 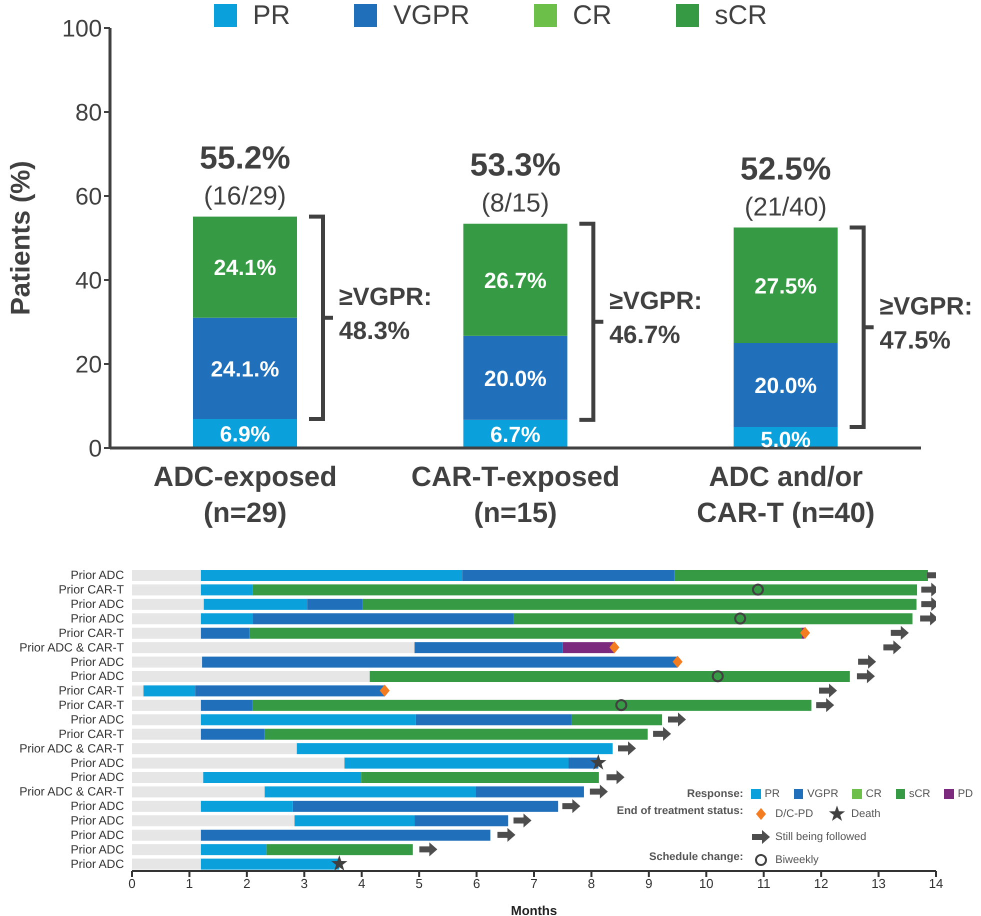 I want to click on data-label: 27.5%, so click(x=785, y=285).